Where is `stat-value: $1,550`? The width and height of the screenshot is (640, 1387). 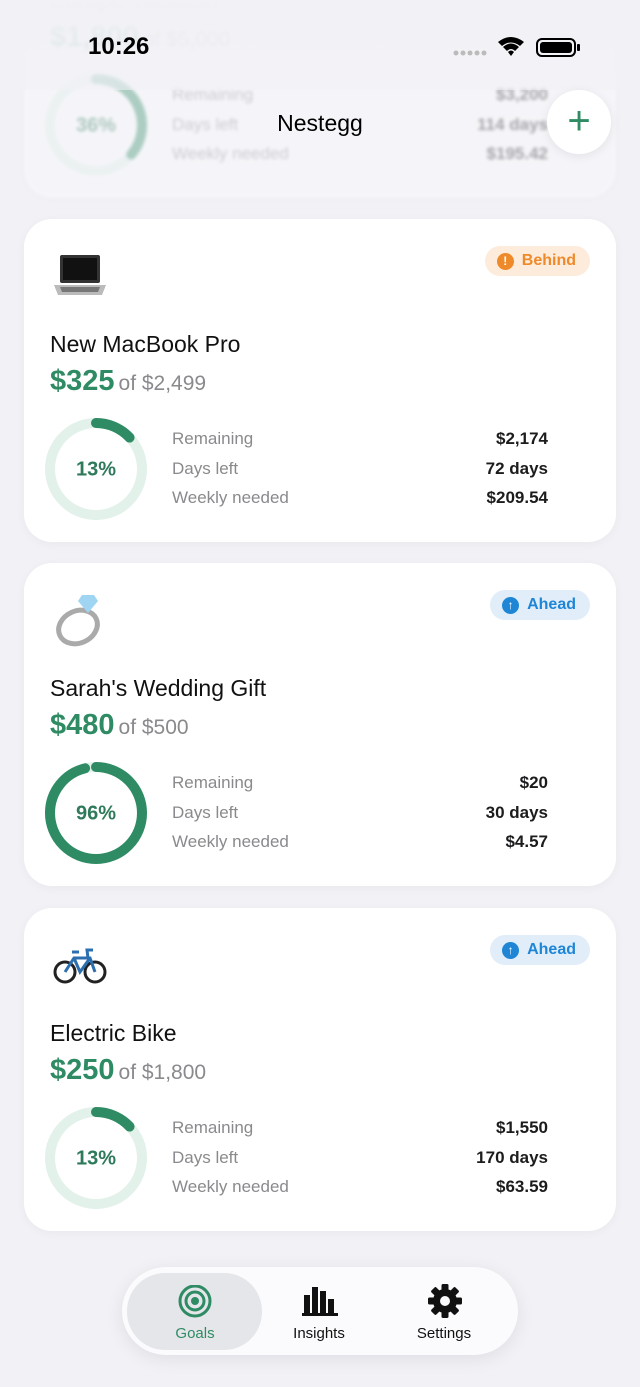
stat-value: $1,550 is located at coordinates (522, 1127).